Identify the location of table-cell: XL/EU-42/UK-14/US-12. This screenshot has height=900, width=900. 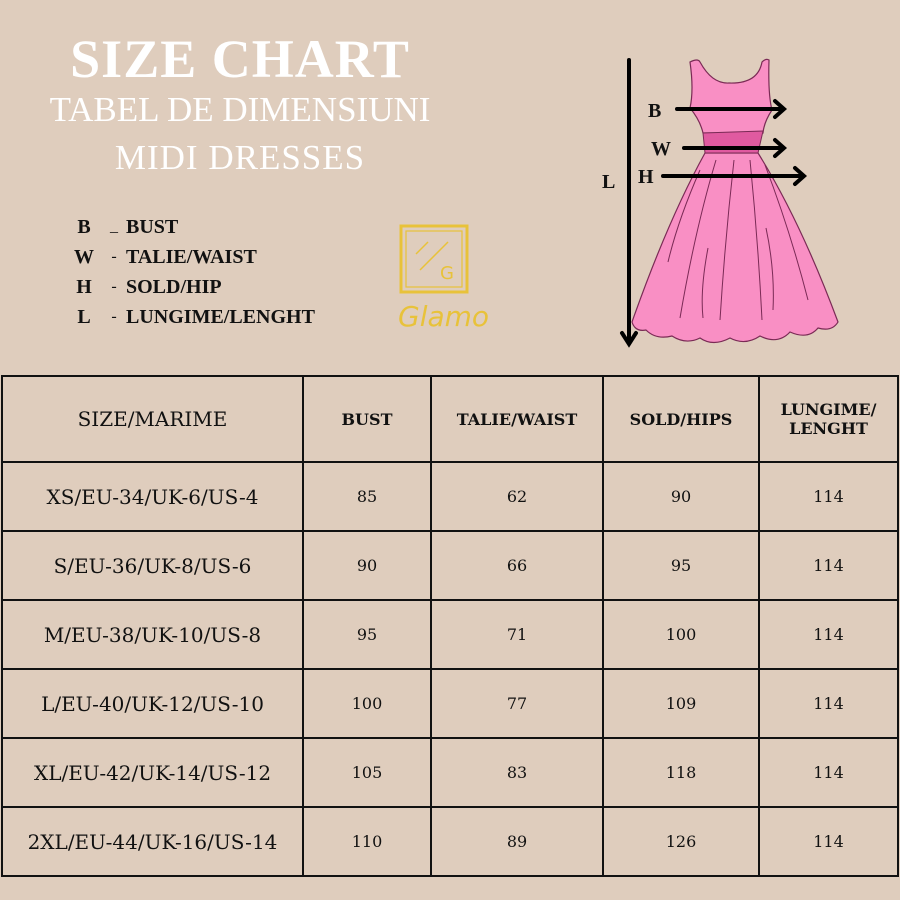
(152, 772).